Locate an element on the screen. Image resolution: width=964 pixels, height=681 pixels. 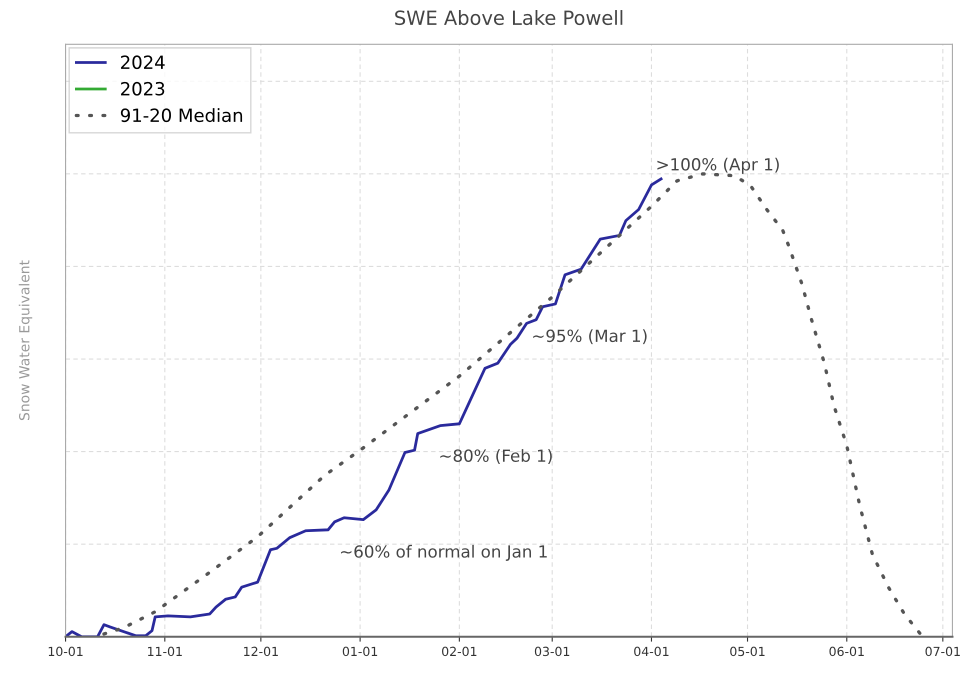
annotation: ~95% (Mar 1) is located at coordinates (590, 336).